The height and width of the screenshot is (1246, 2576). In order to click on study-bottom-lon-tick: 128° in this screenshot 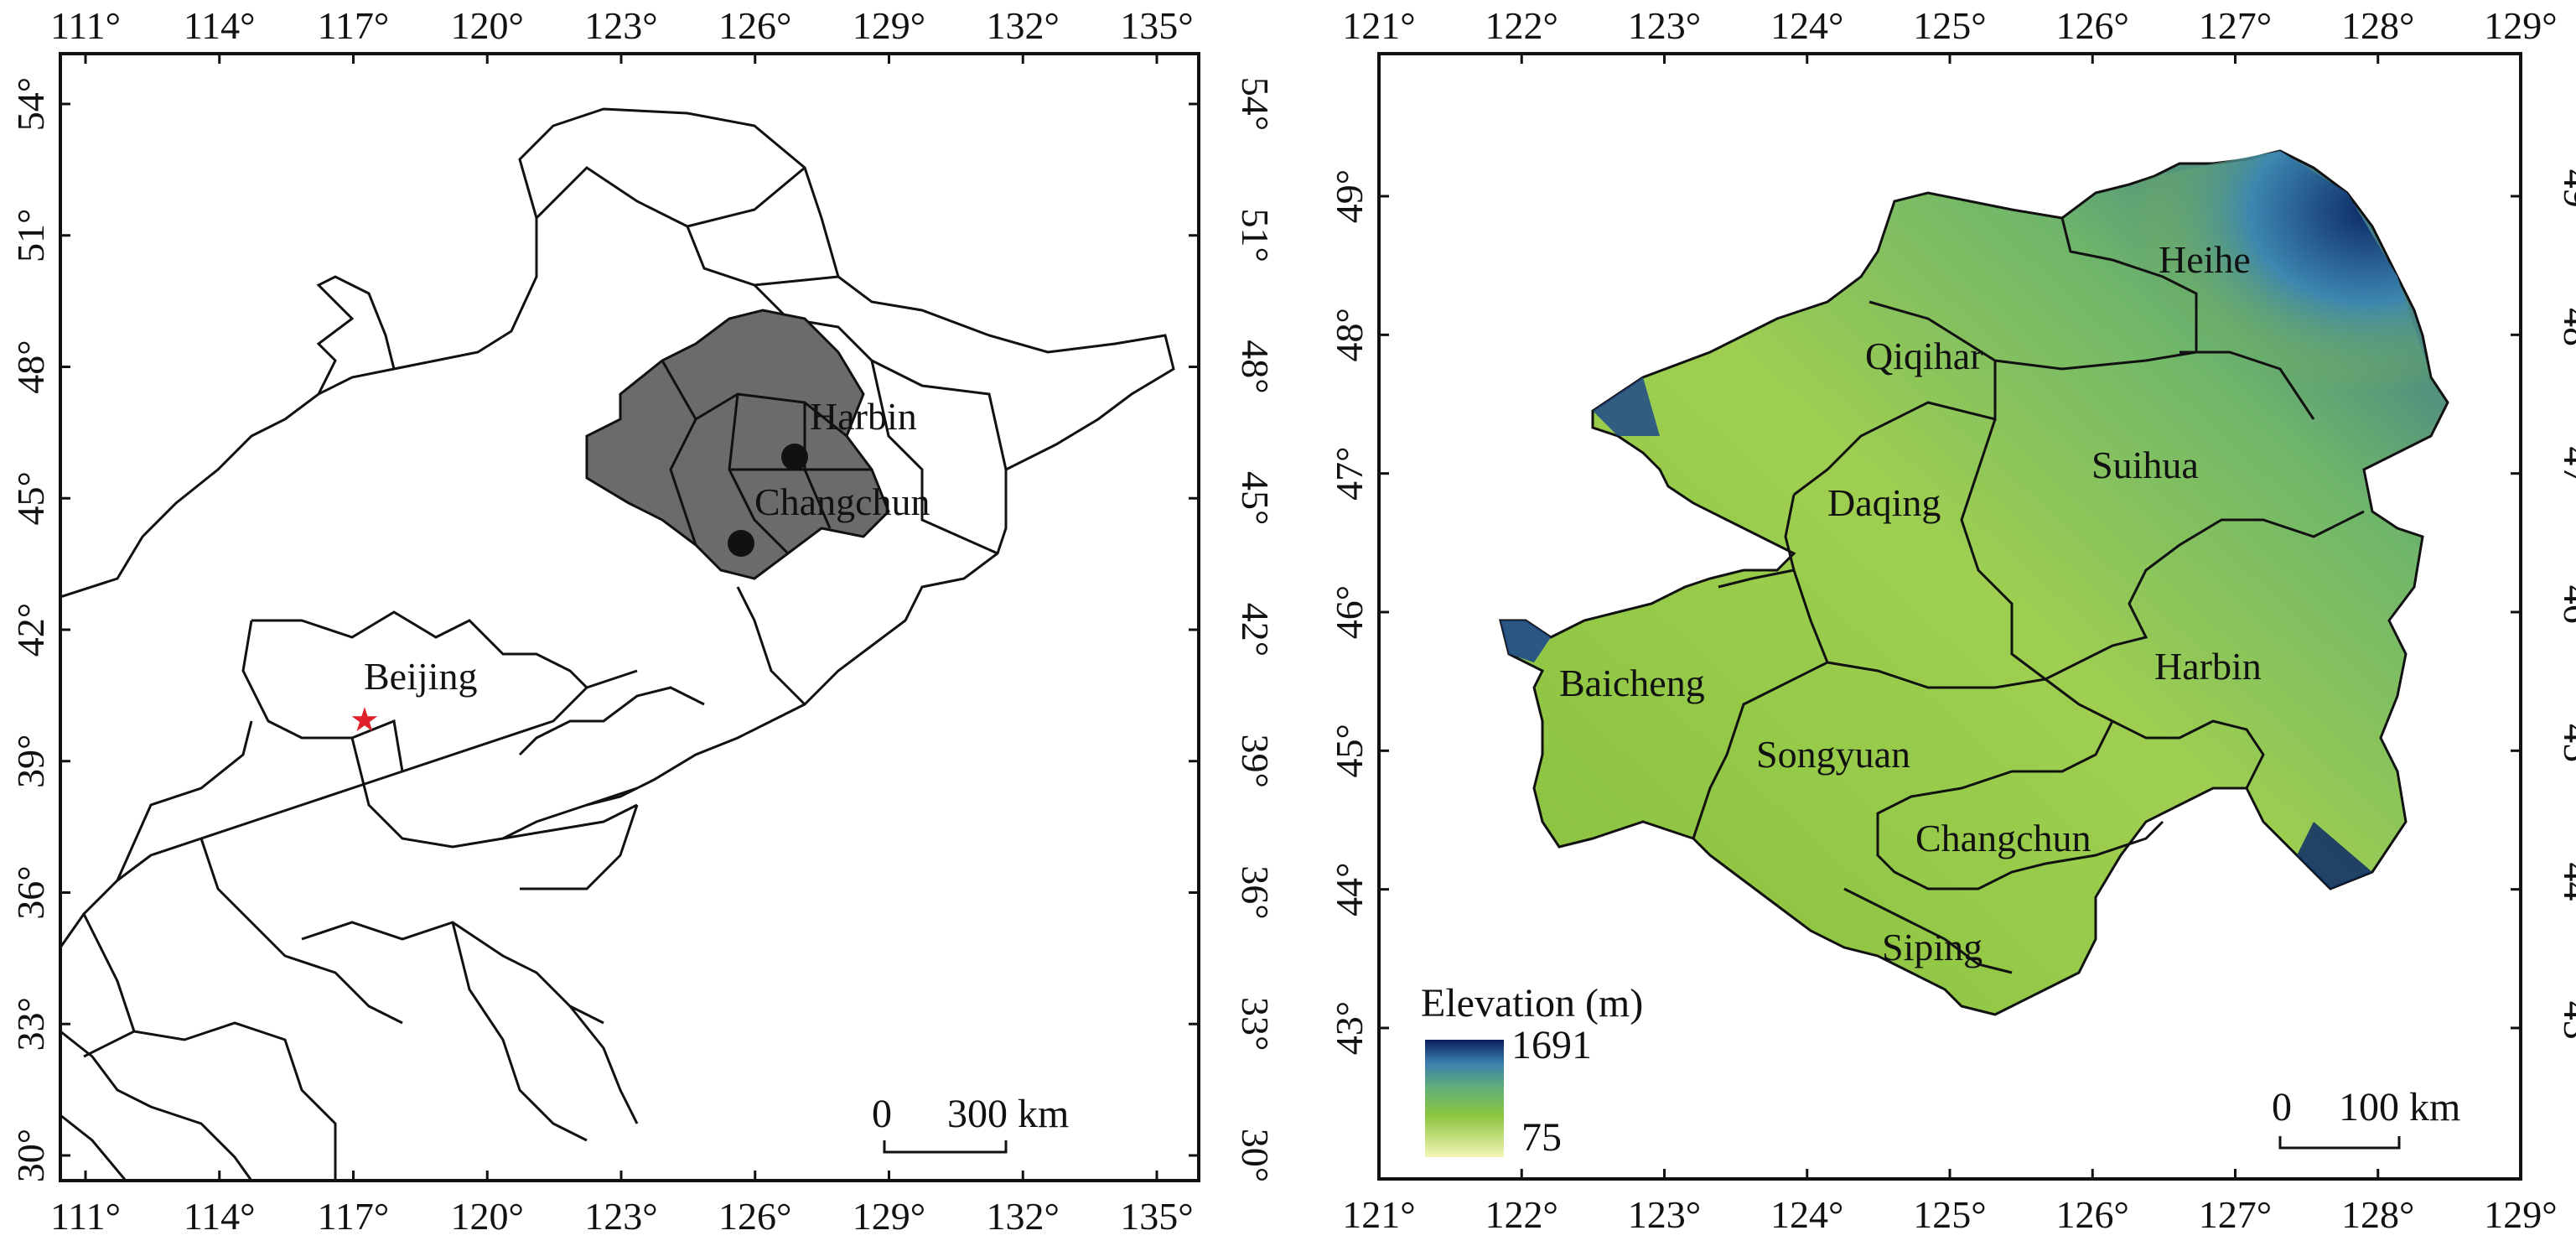, I will do `click(2377, 1214)`.